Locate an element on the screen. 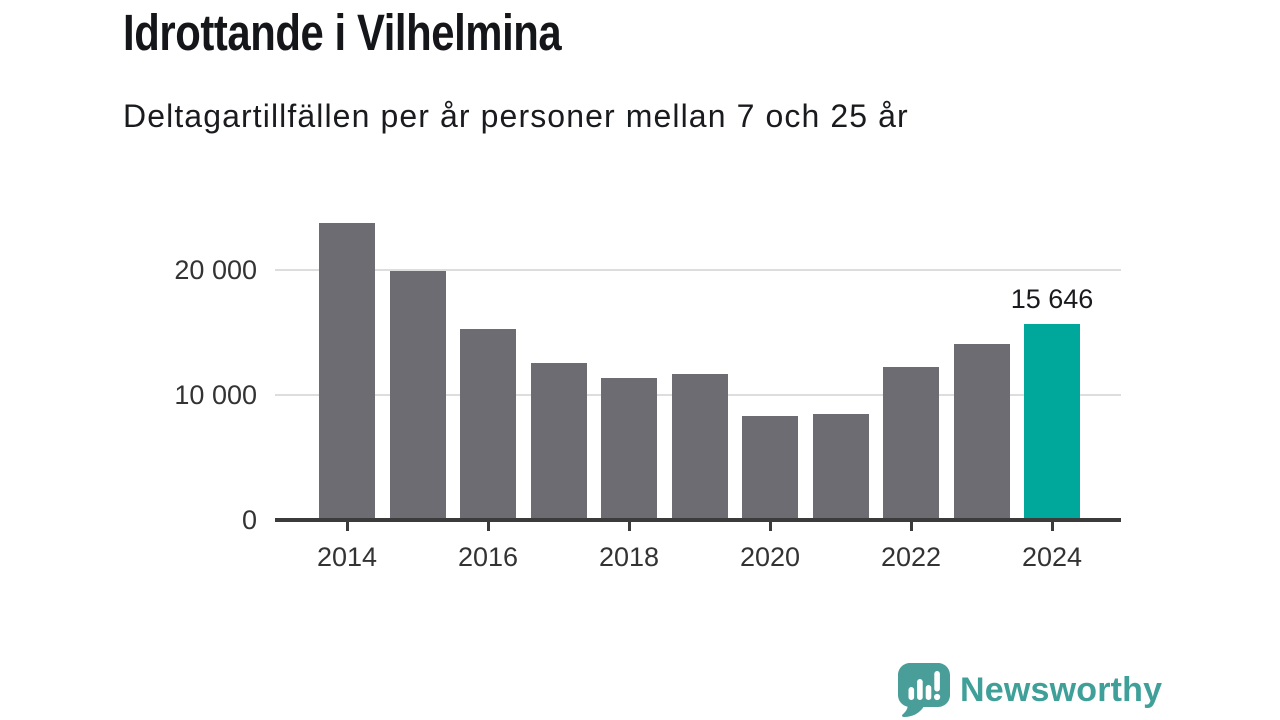 Image resolution: width=1280 pixels, height=720 pixels. bar-2016 is located at coordinates (488, 424).